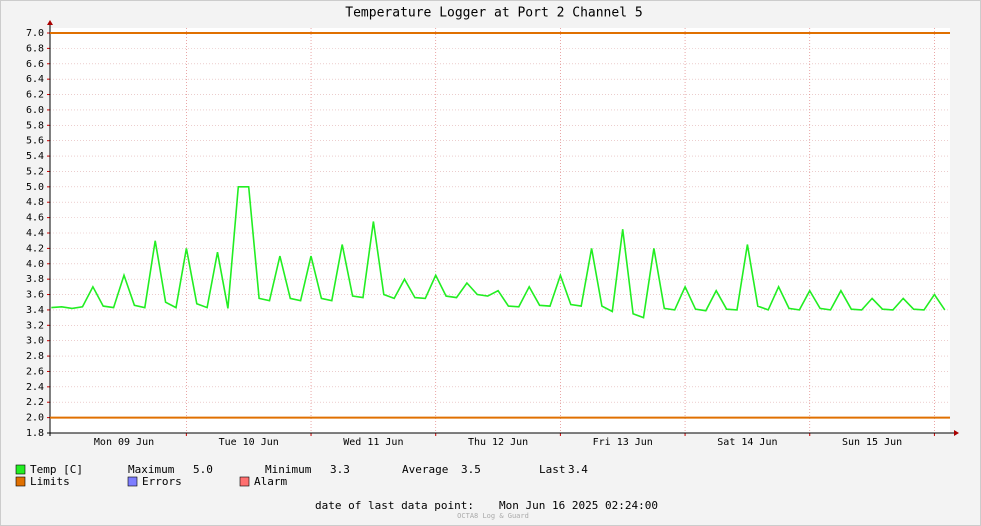 This screenshot has height=526, width=981. What do you see at coordinates (373, 442) in the screenshot?
I see `x-tick-label: Wed 11 Jun` at bounding box center [373, 442].